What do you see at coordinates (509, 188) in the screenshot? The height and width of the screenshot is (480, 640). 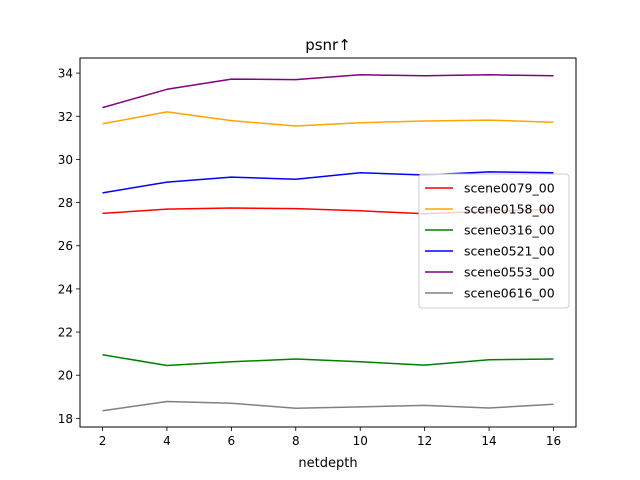 I see `legend-label: scene0079_00` at bounding box center [509, 188].